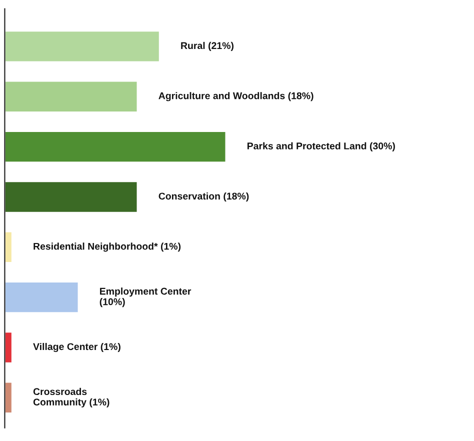 The width and height of the screenshot is (474, 441). Describe the element at coordinates (112, 303) in the screenshot. I see `data-label: (10%)` at that location.